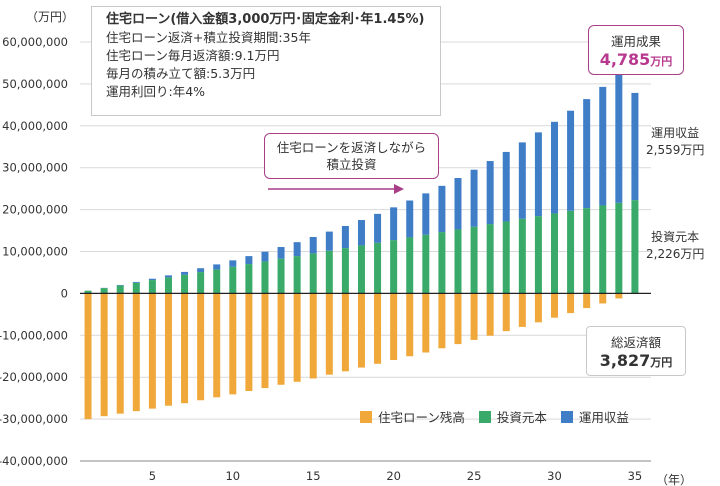 The height and width of the screenshot is (486, 720). Describe the element at coordinates (232, 476) in the screenshot. I see `x-tick-label: 10` at that location.